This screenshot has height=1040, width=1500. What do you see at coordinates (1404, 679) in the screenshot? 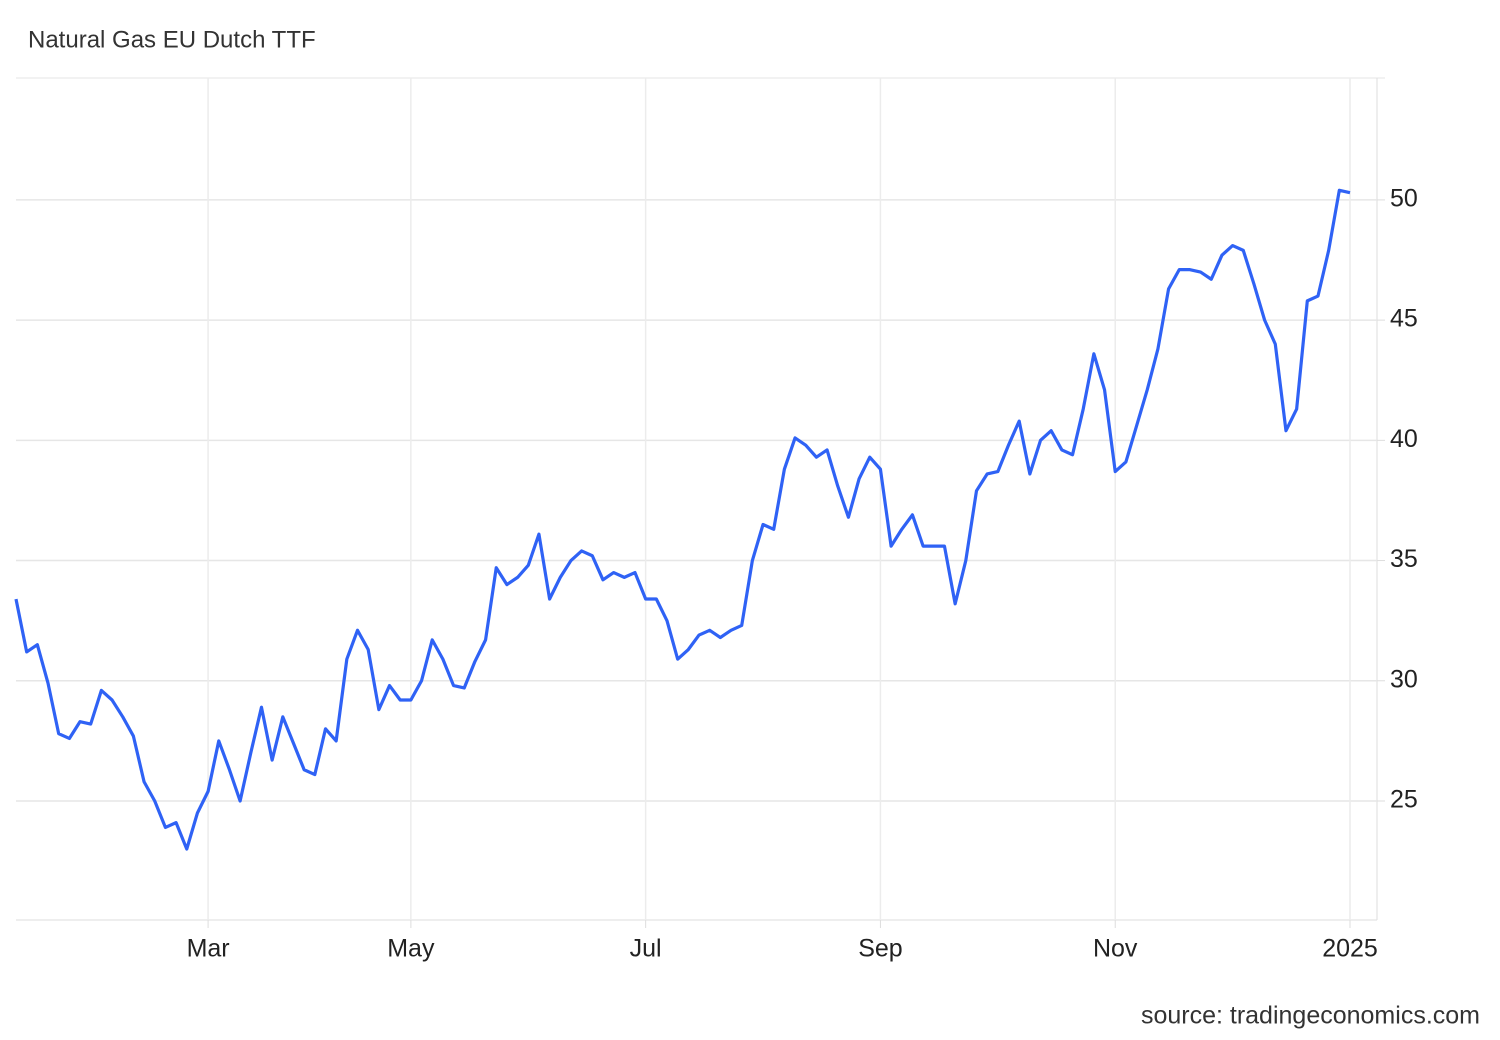
I see `y-tick-label: 30` at bounding box center [1404, 679].